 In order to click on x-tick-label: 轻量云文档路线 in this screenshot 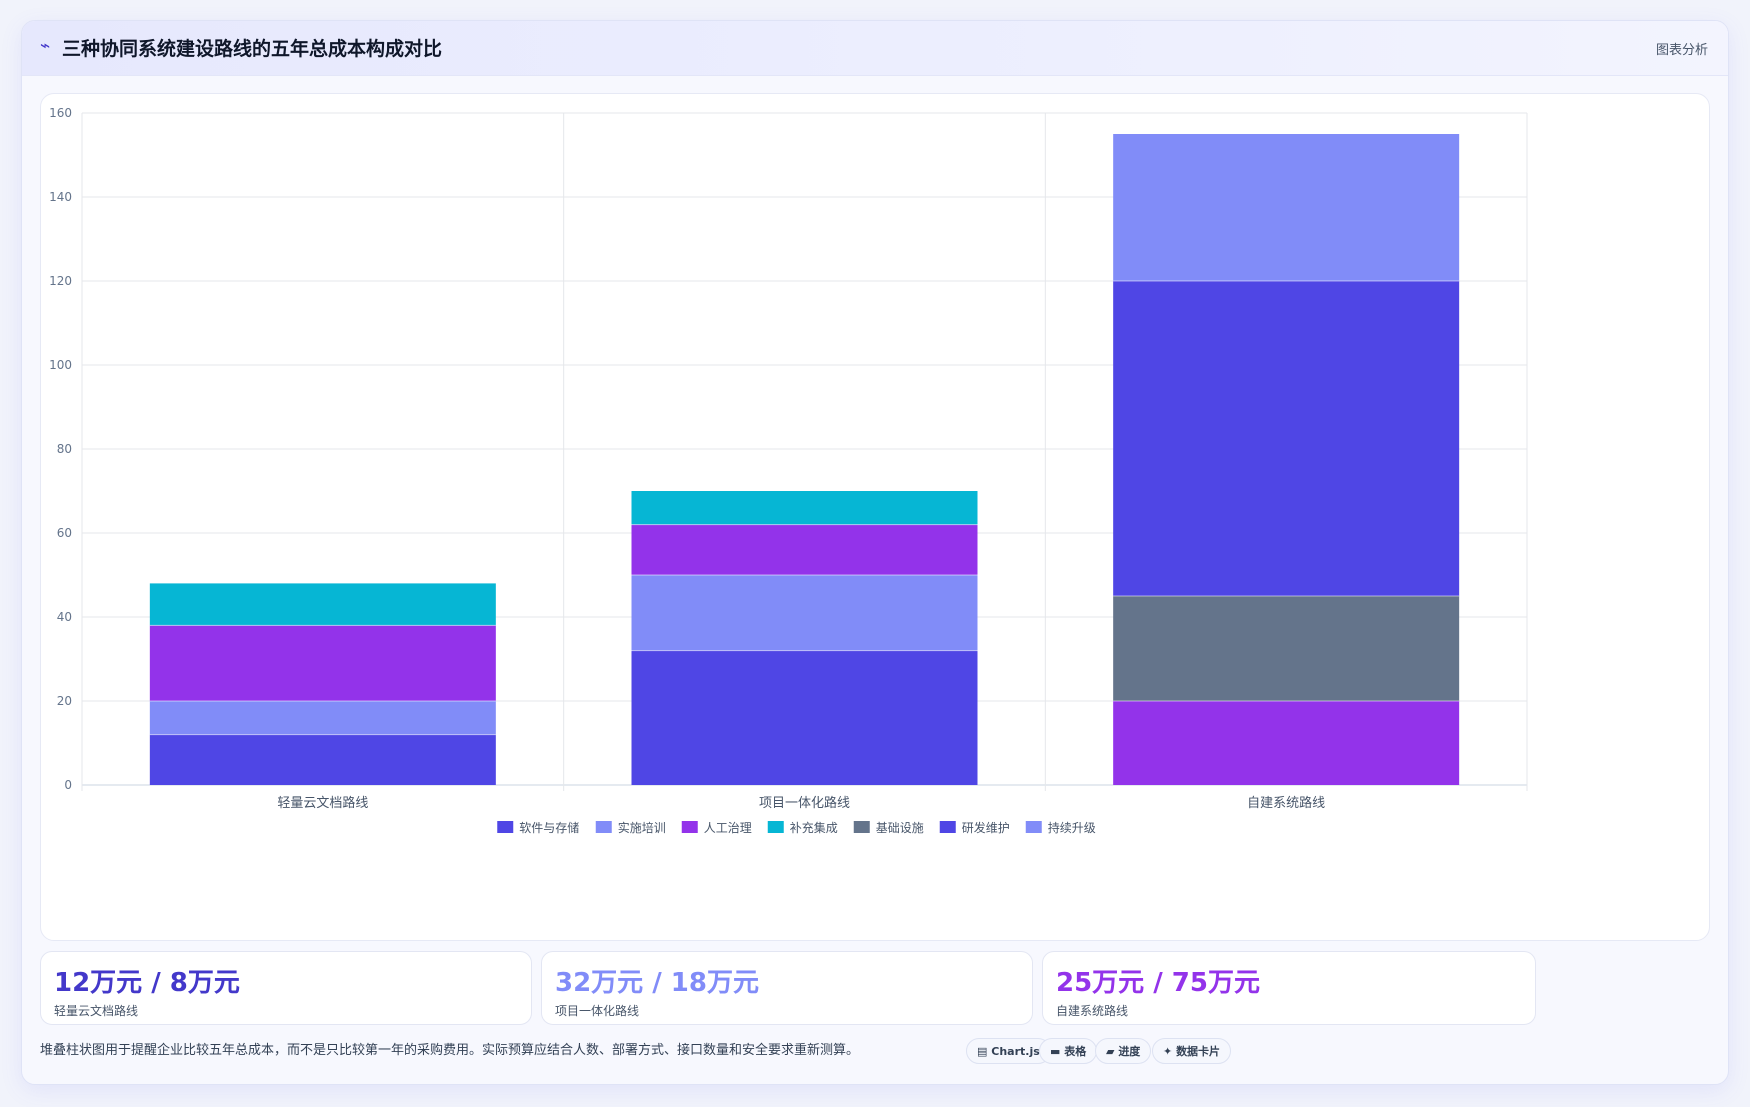, I will do `click(322, 803)`.